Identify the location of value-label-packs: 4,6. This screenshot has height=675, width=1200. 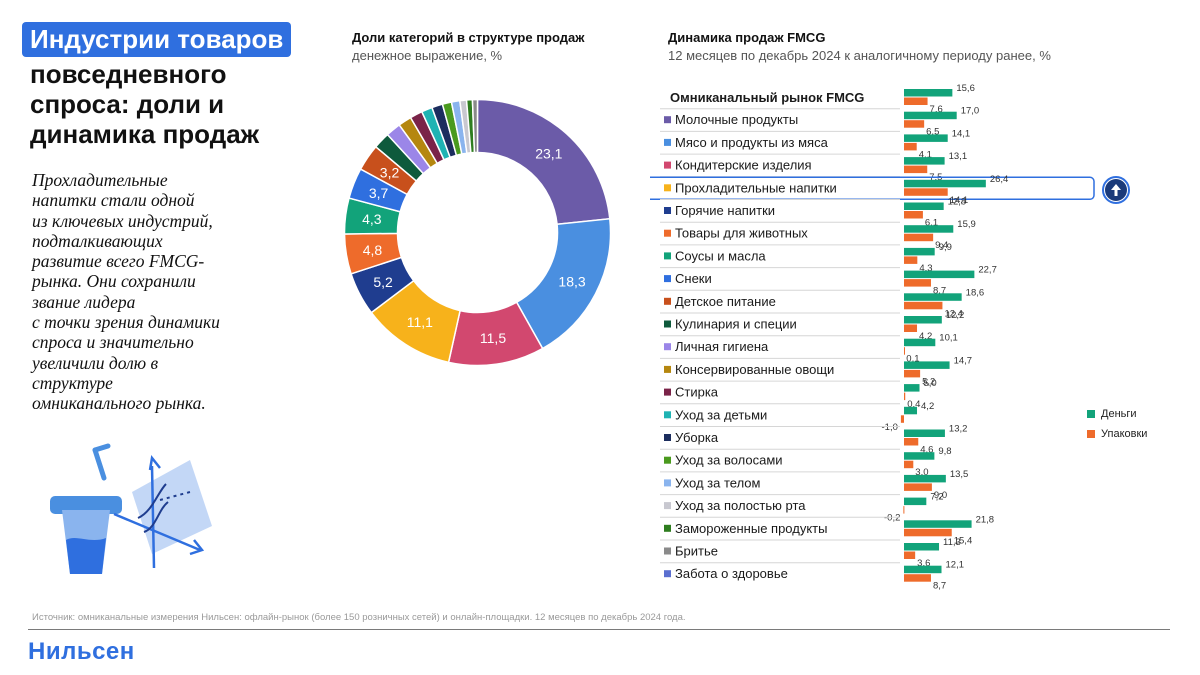
(926, 450).